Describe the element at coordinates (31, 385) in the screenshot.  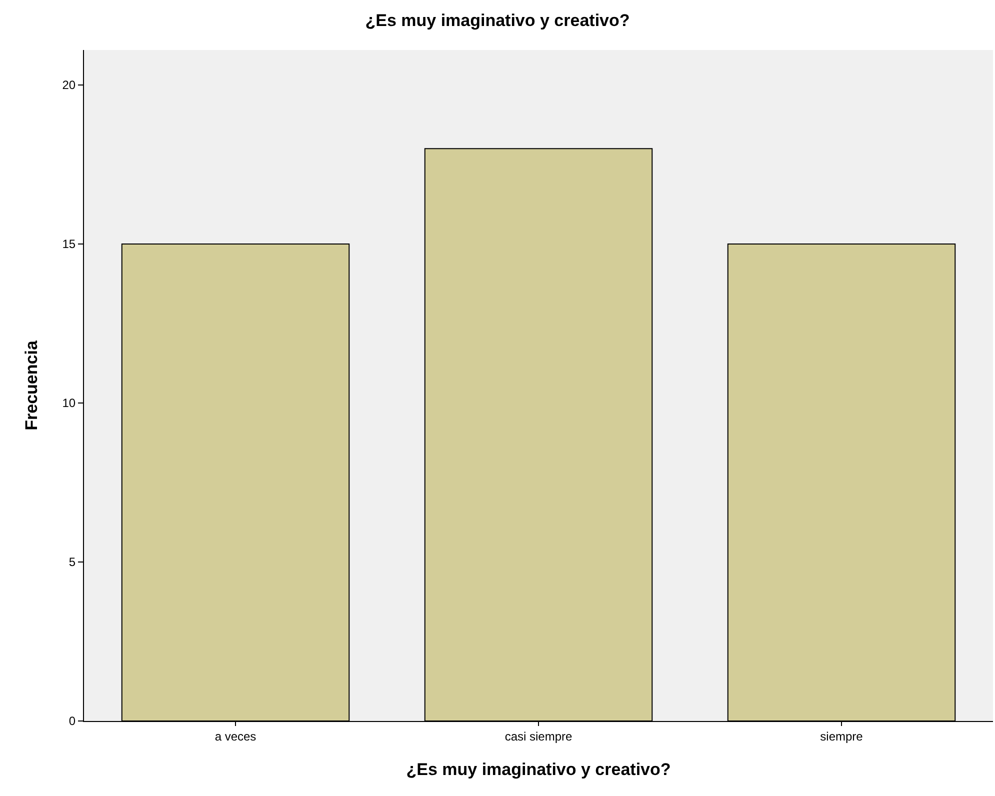
I see `y-axis-title: Frecuencia` at that location.